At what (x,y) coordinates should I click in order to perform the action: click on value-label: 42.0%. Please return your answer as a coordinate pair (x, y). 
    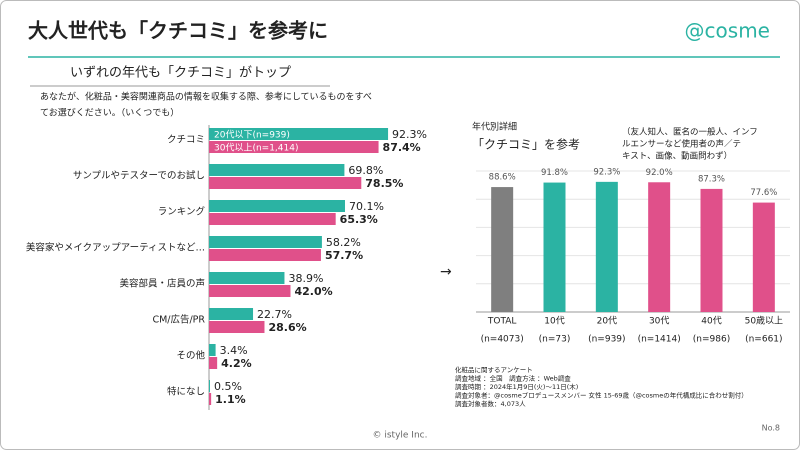
    Looking at the image, I should click on (313, 291).